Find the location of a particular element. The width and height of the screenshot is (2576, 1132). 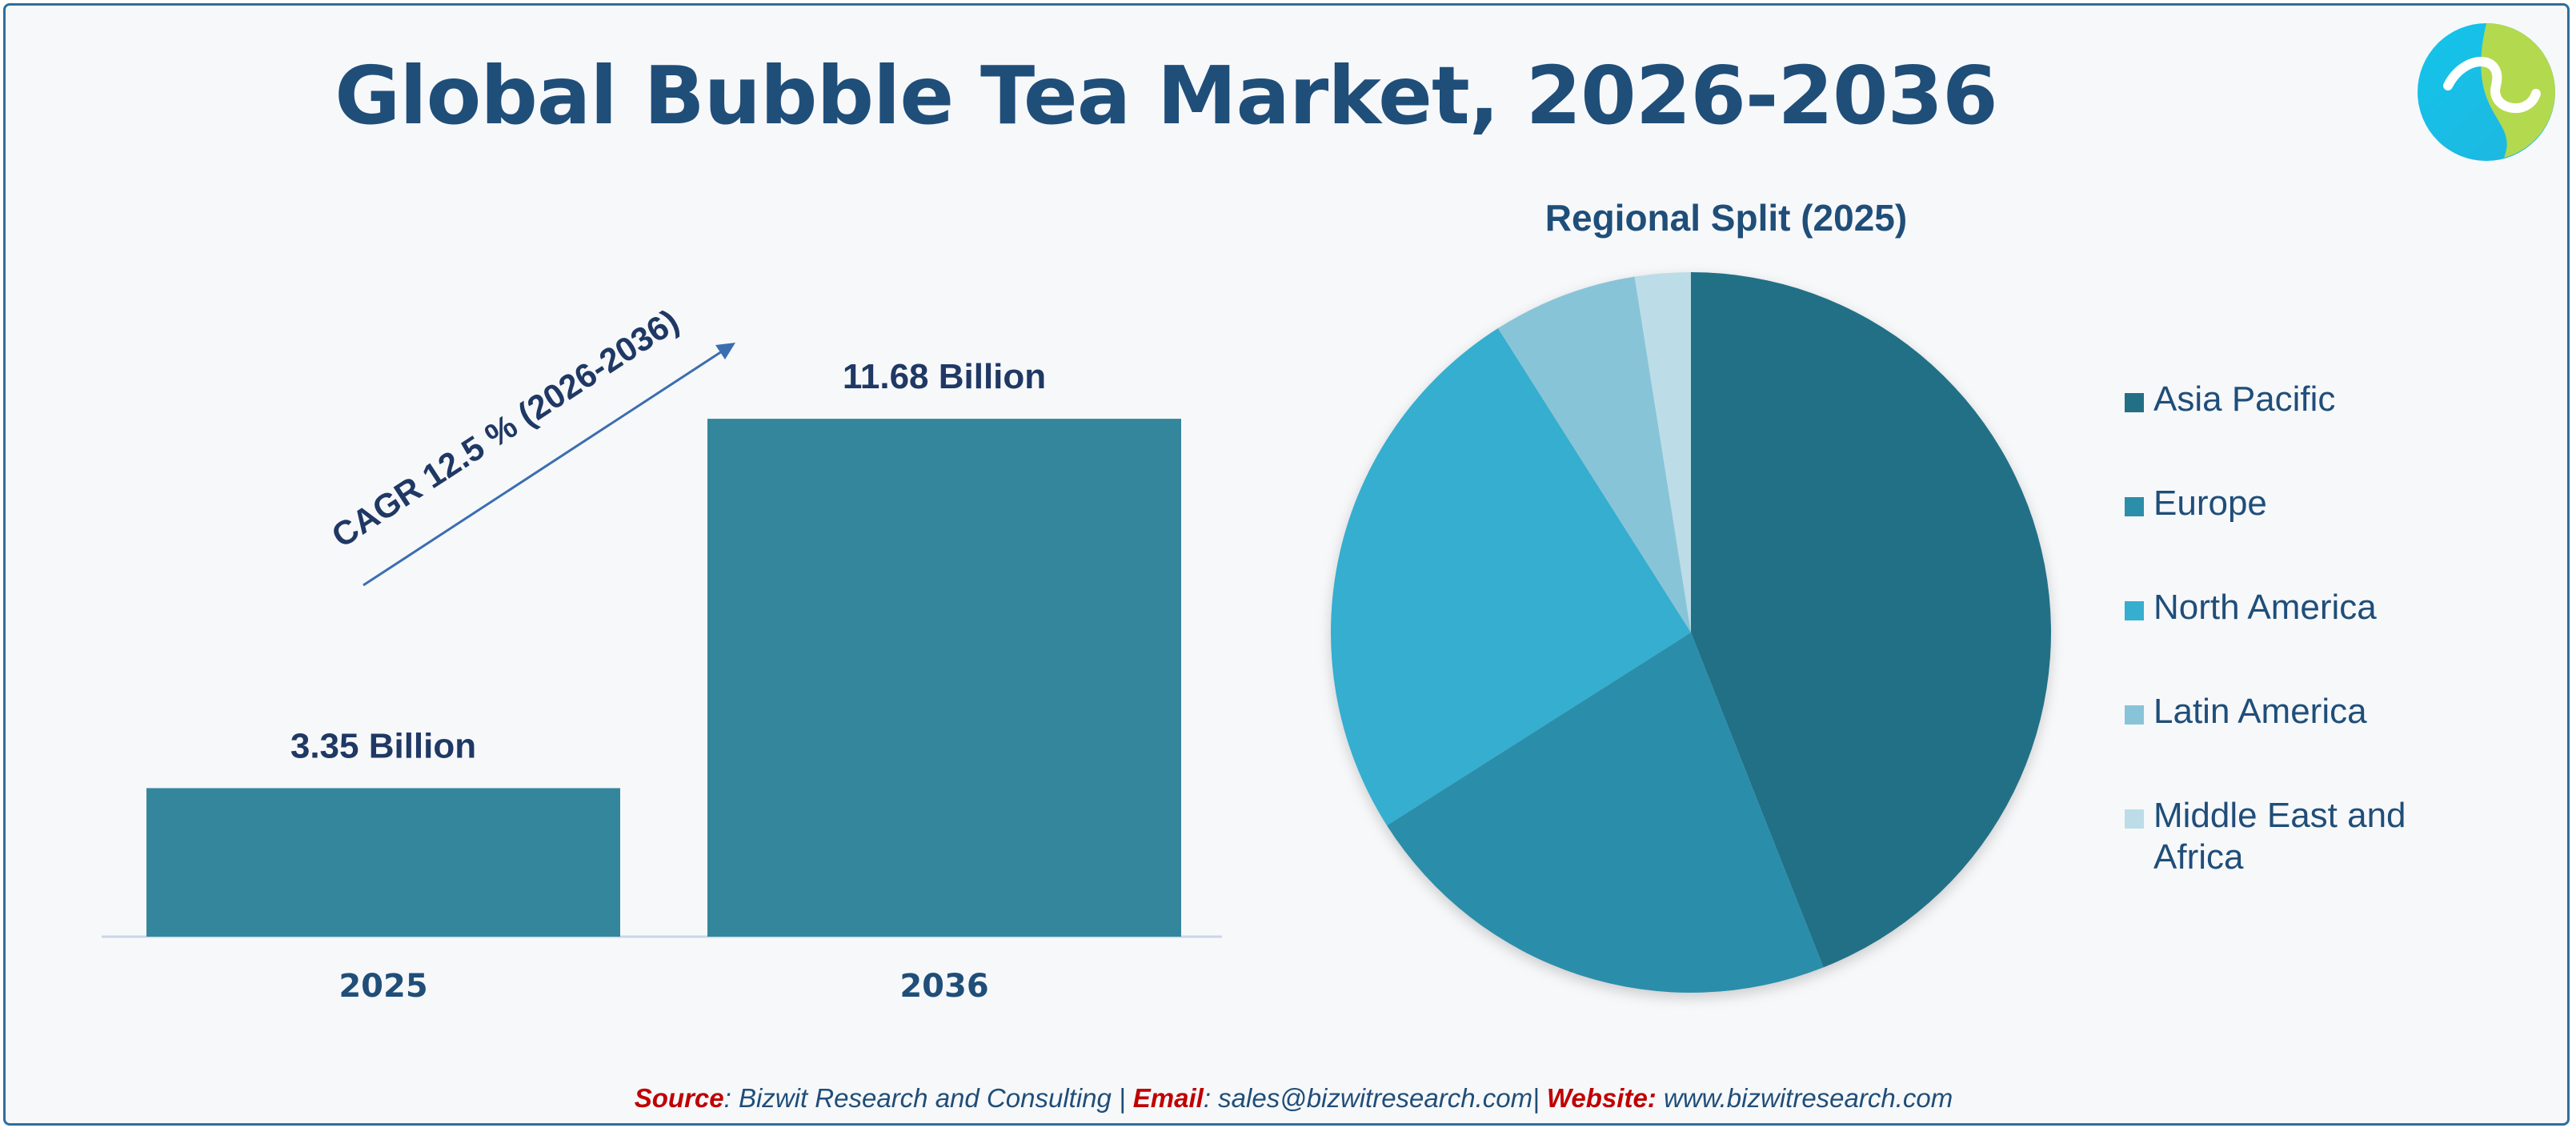

pie-slice-europe is located at coordinates (1605, 813).